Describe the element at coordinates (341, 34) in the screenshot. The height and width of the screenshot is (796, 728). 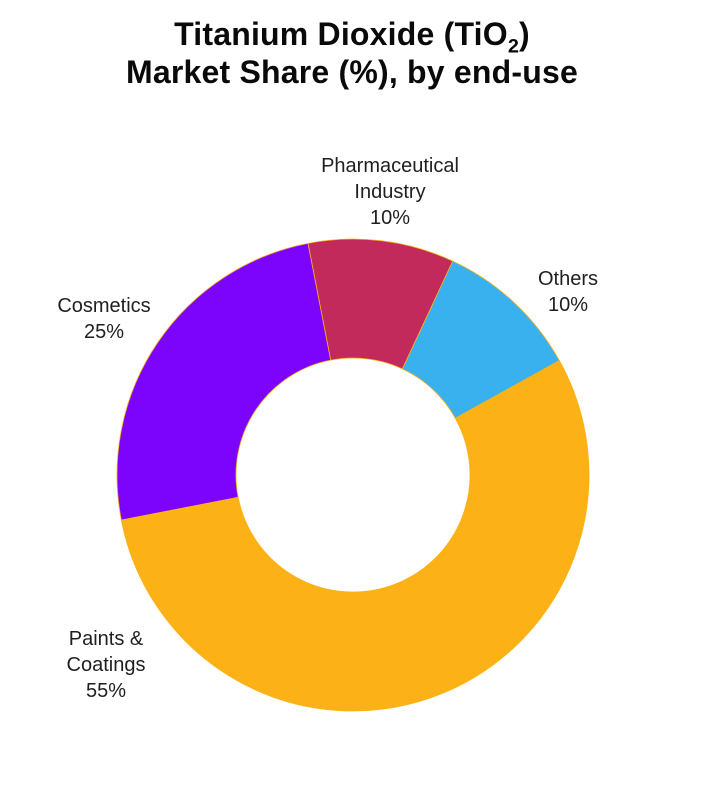
I see `title-text-pre: Titanium Dioxide (TiO` at that location.